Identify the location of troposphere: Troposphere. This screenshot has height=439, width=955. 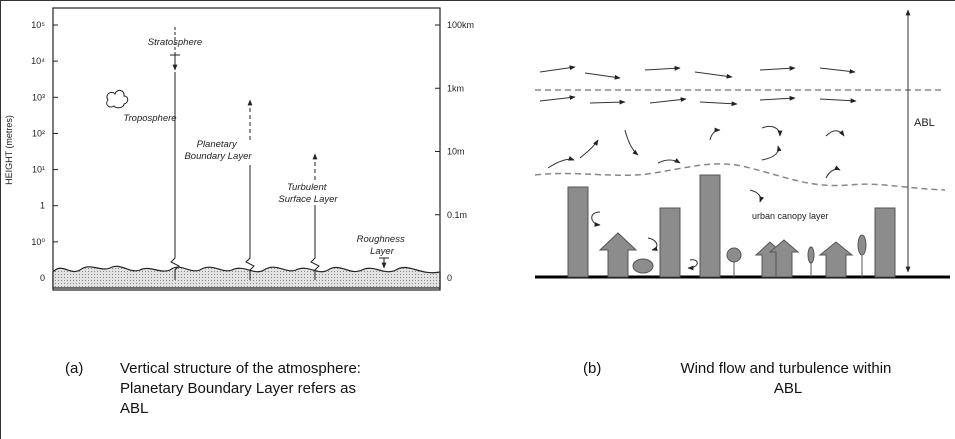
(149, 118).